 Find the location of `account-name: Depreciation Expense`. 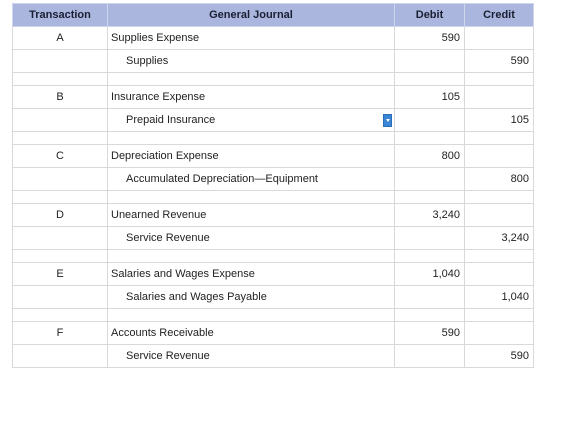

account-name: Depreciation Expense is located at coordinates (165, 156).